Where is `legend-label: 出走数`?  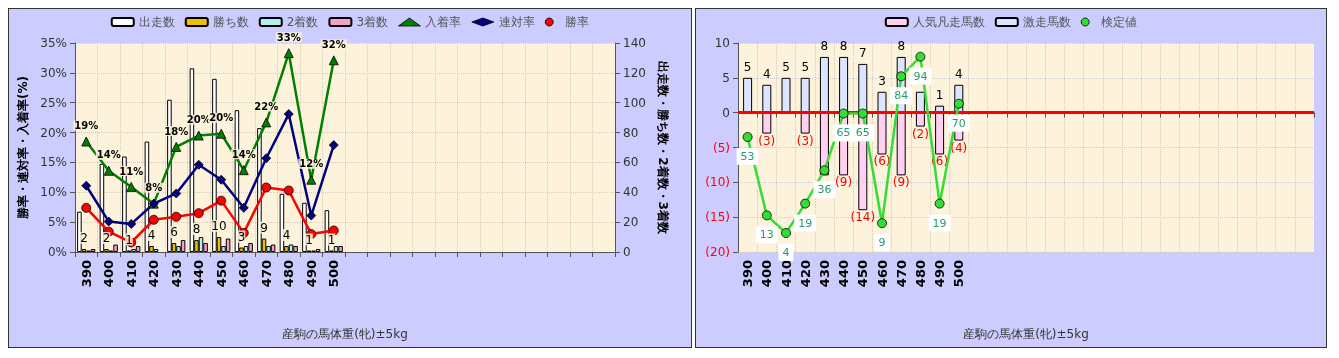
legend-label: 出走数 is located at coordinates (156, 22).